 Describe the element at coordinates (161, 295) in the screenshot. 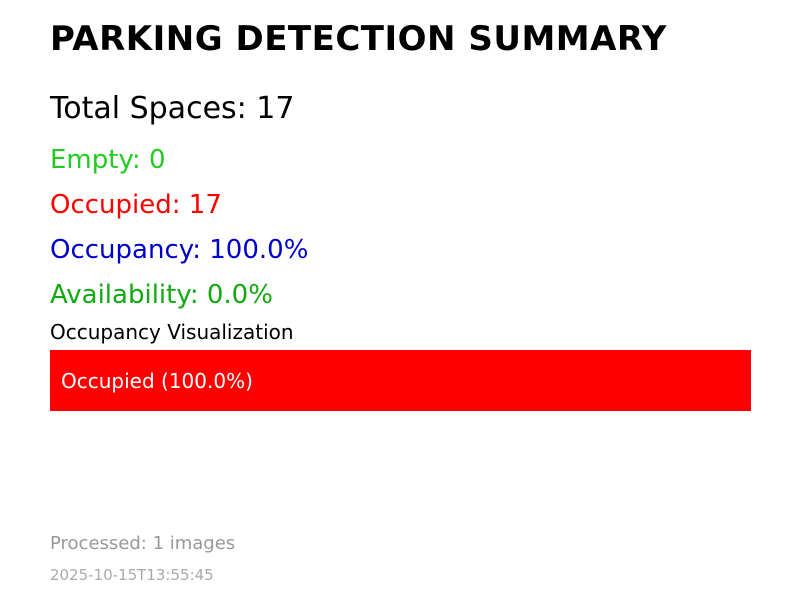

I see `availability-percent-text: Availability: 0.0%` at that location.